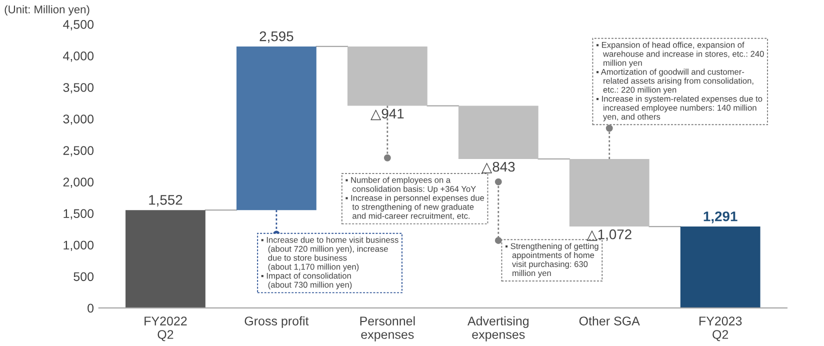 Image resolution: width=824 pixels, height=346 pixels. Describe the element at coordinates (78, 57) in the screenshot. I see `y-tick-label: 4,000` at that location.